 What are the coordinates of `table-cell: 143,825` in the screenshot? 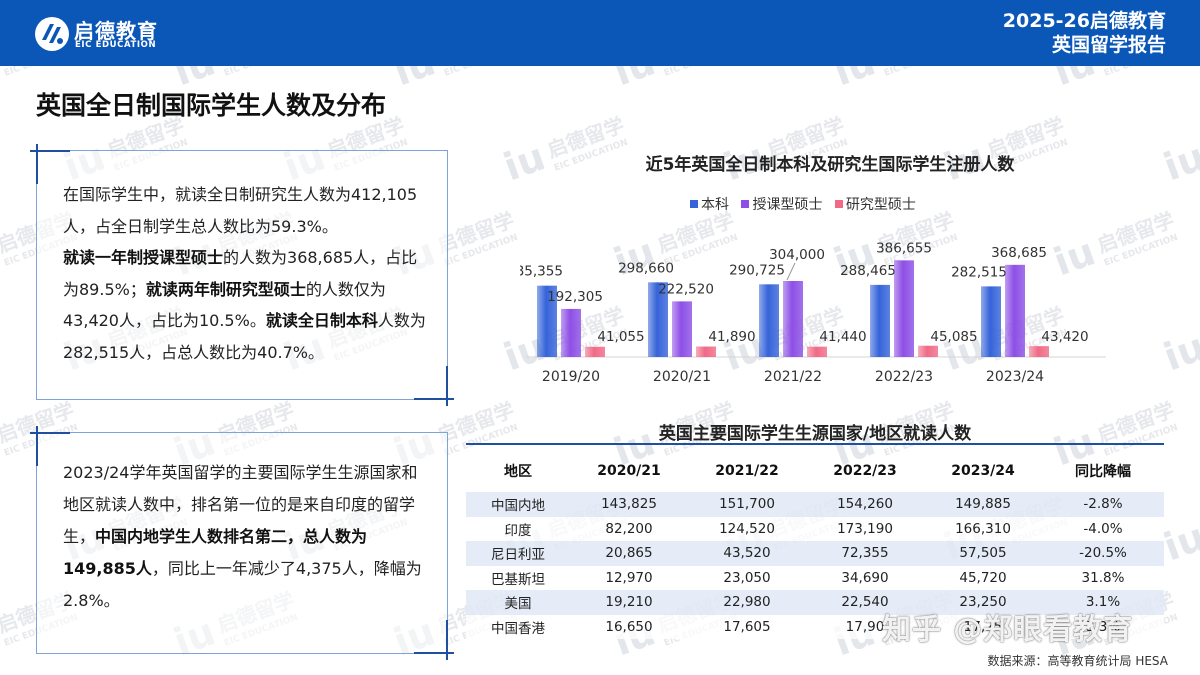 It's located at (629, 504).